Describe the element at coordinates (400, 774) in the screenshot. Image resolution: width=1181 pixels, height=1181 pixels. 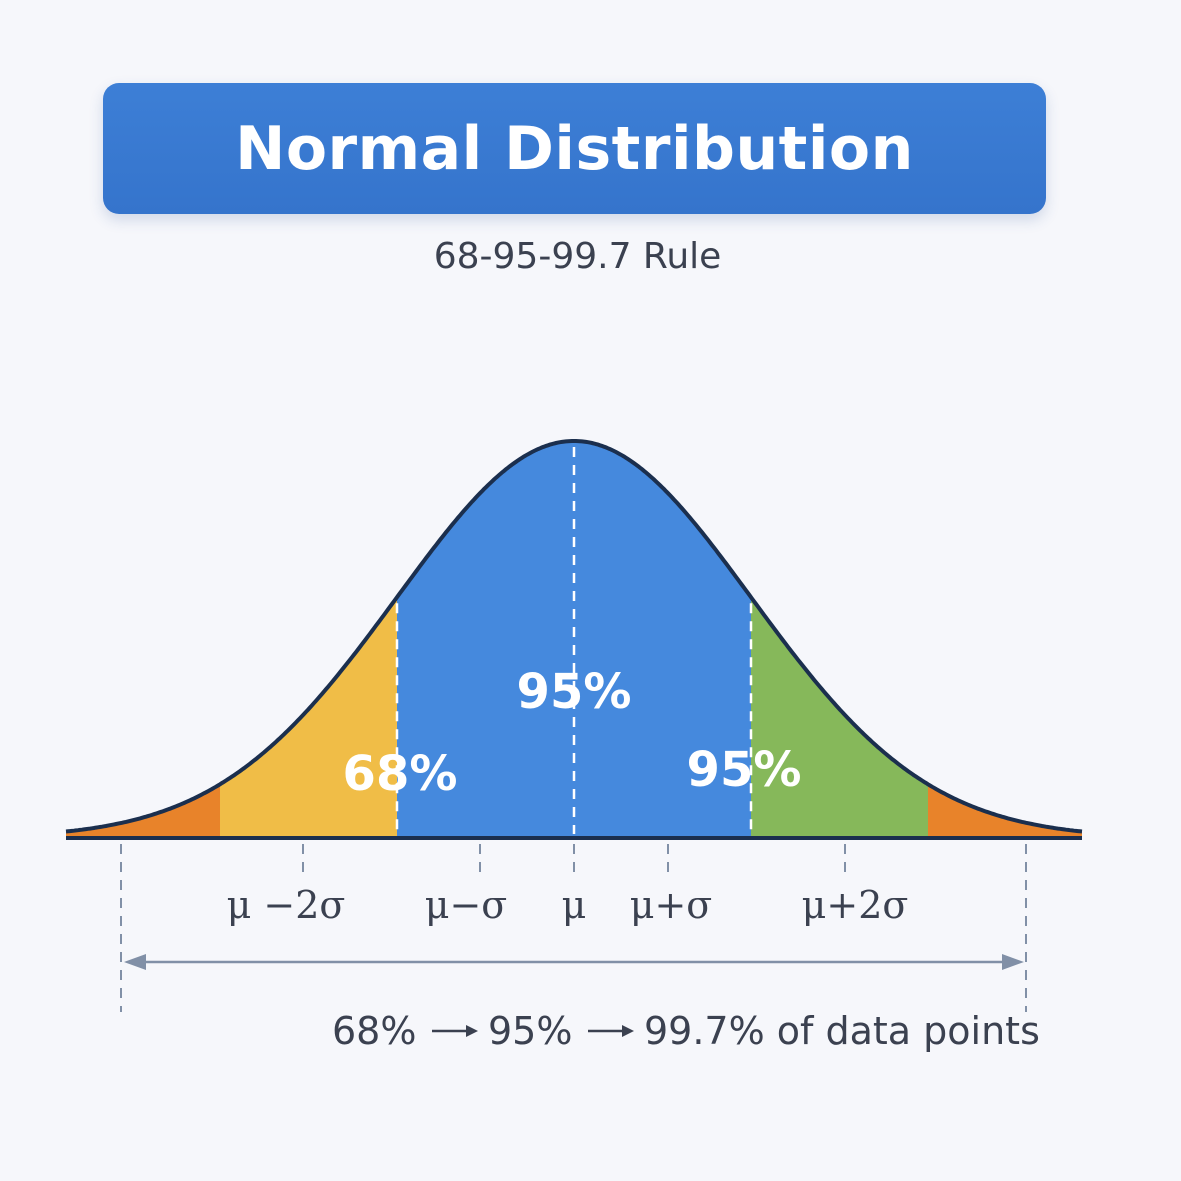
I see `region-label-1: 68%` at that location.